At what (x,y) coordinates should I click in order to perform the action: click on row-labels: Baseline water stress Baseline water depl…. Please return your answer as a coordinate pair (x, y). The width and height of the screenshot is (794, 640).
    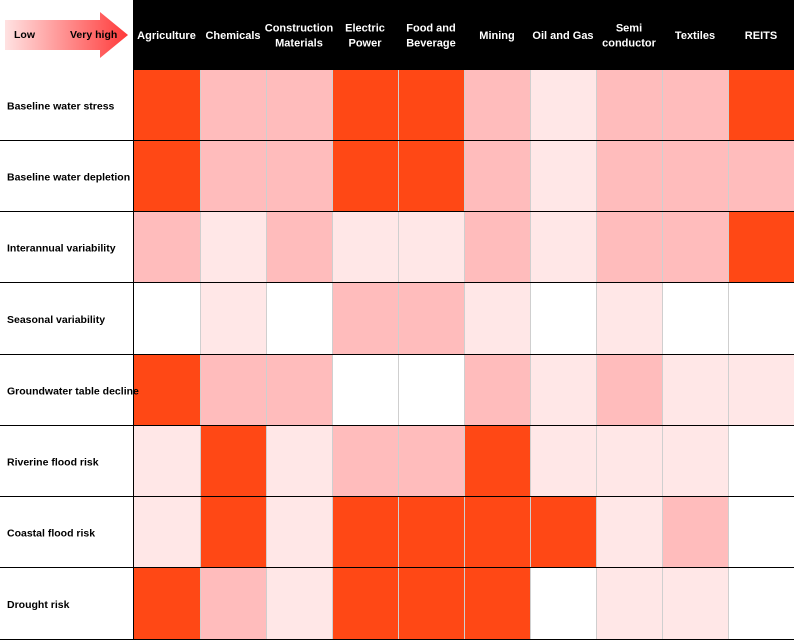
    Looking at the image, I should click on (73, 356).